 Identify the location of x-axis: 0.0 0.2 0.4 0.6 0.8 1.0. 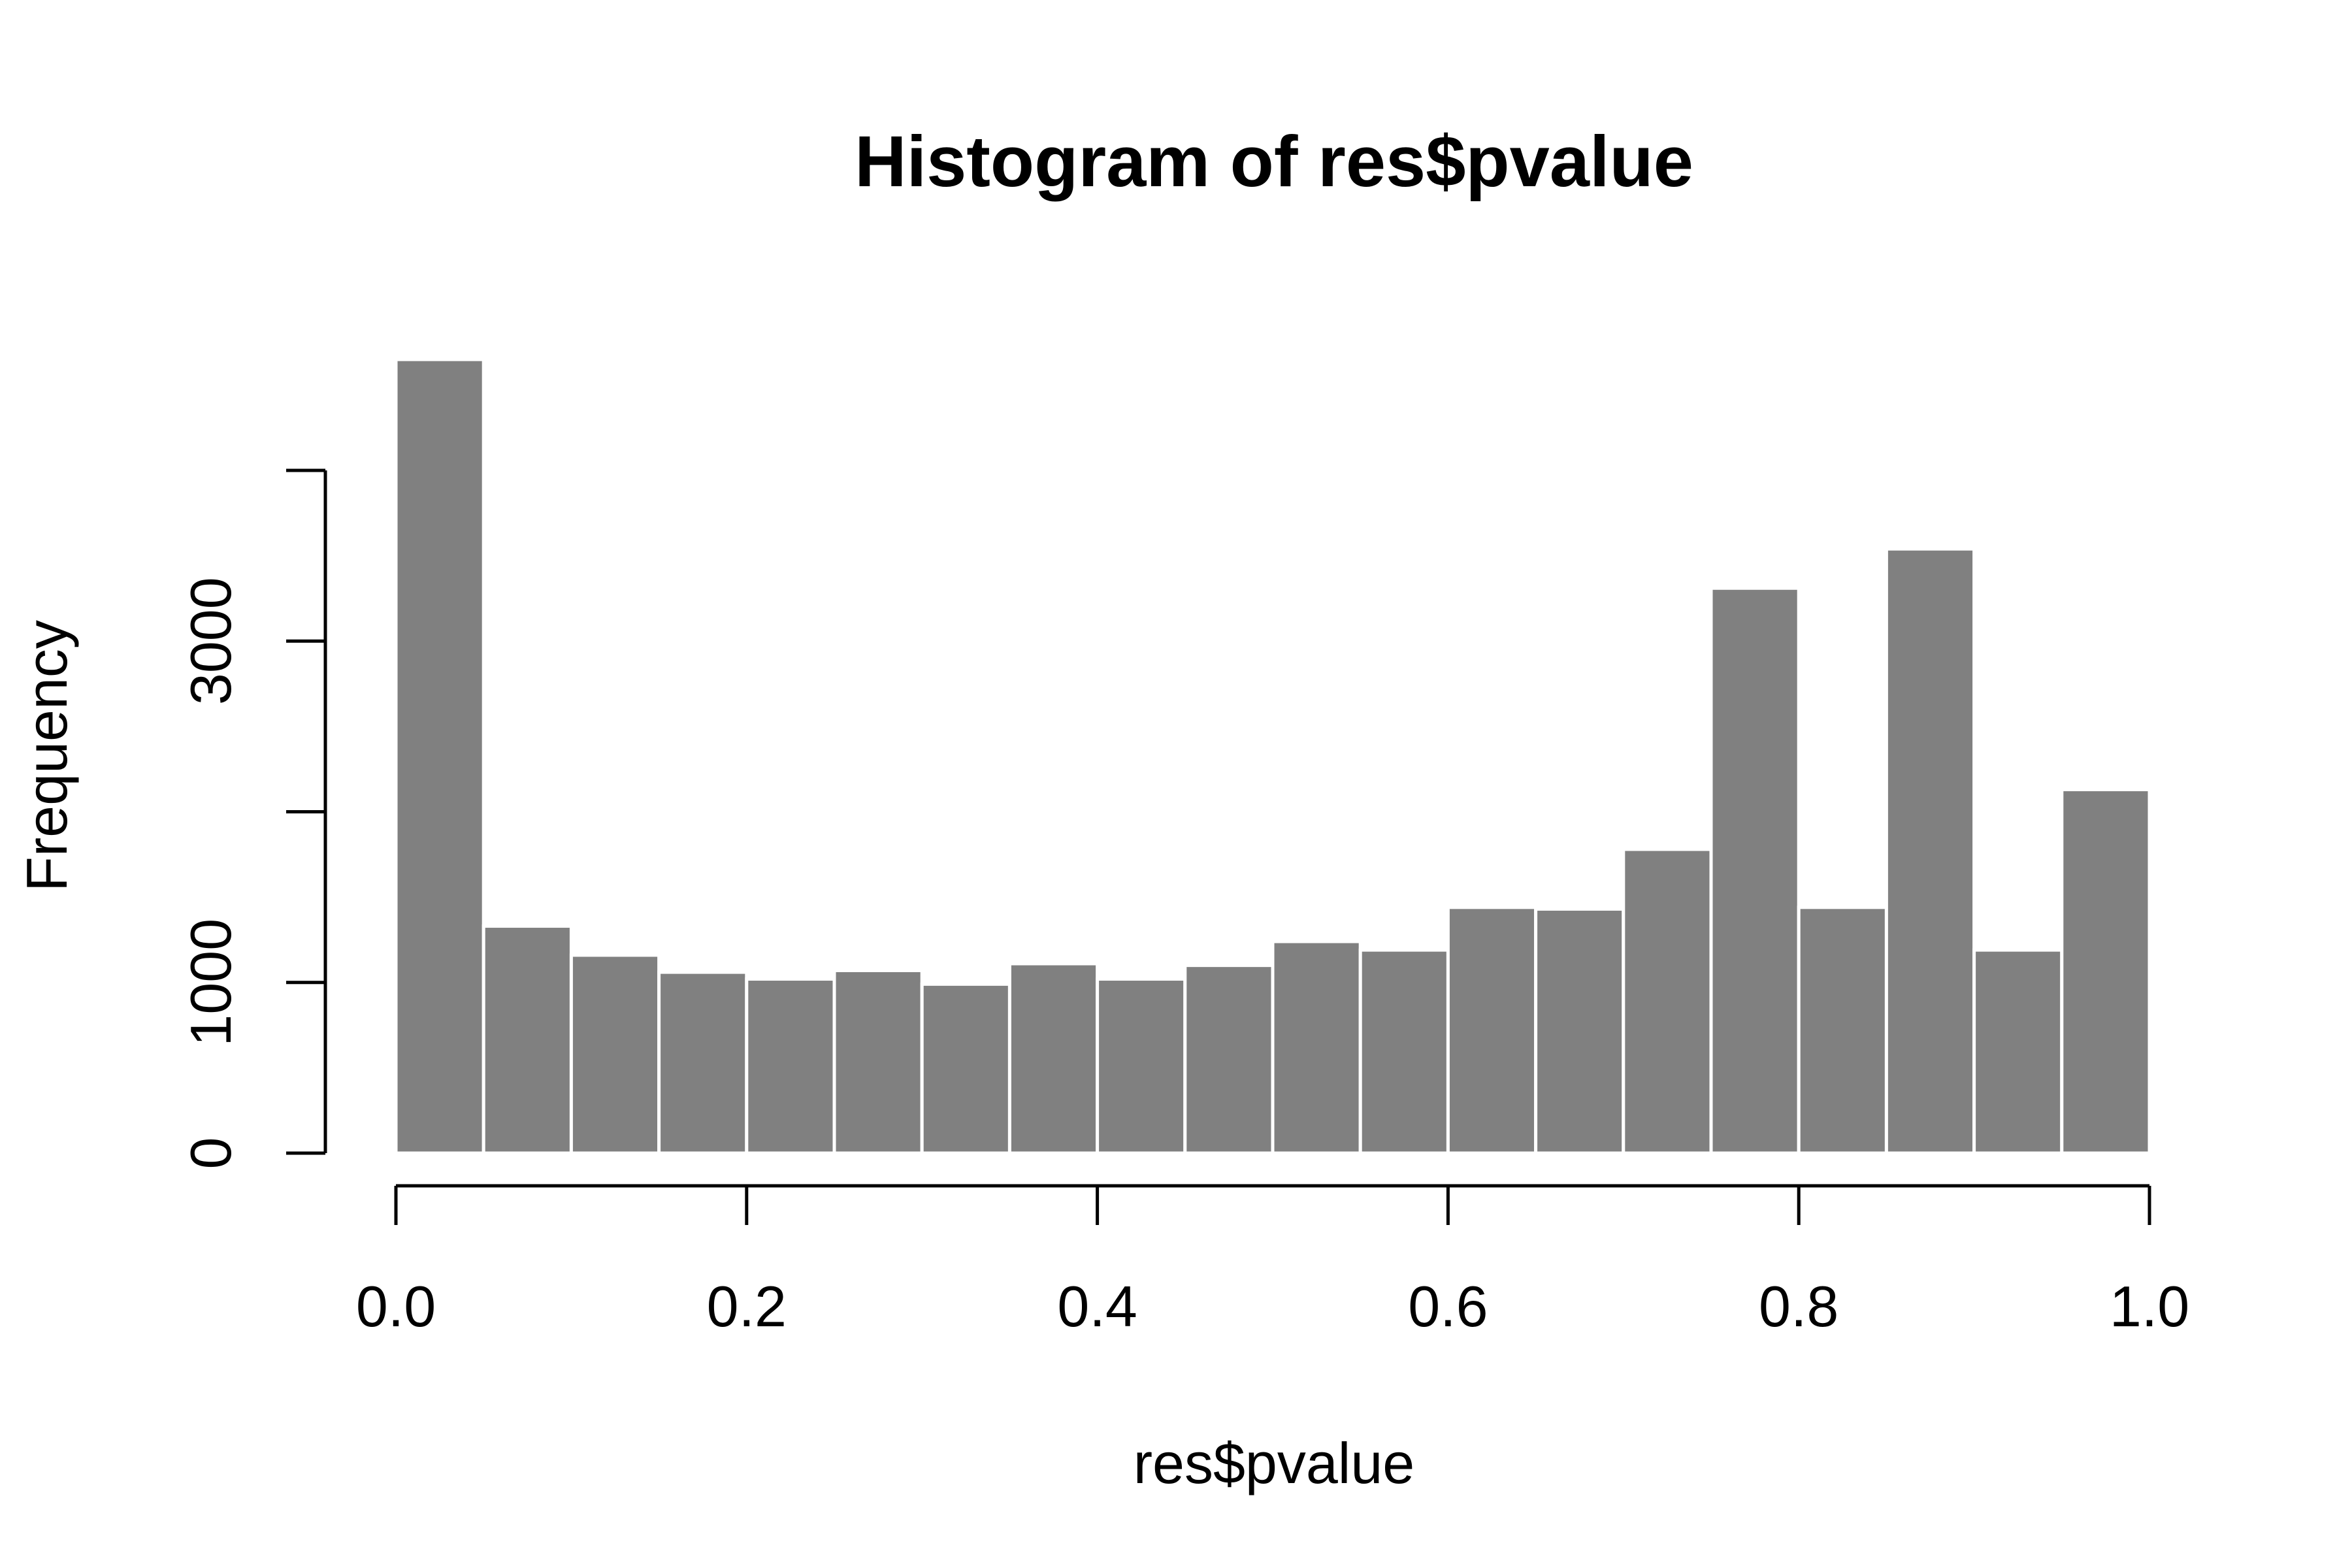
(1272, 1261).